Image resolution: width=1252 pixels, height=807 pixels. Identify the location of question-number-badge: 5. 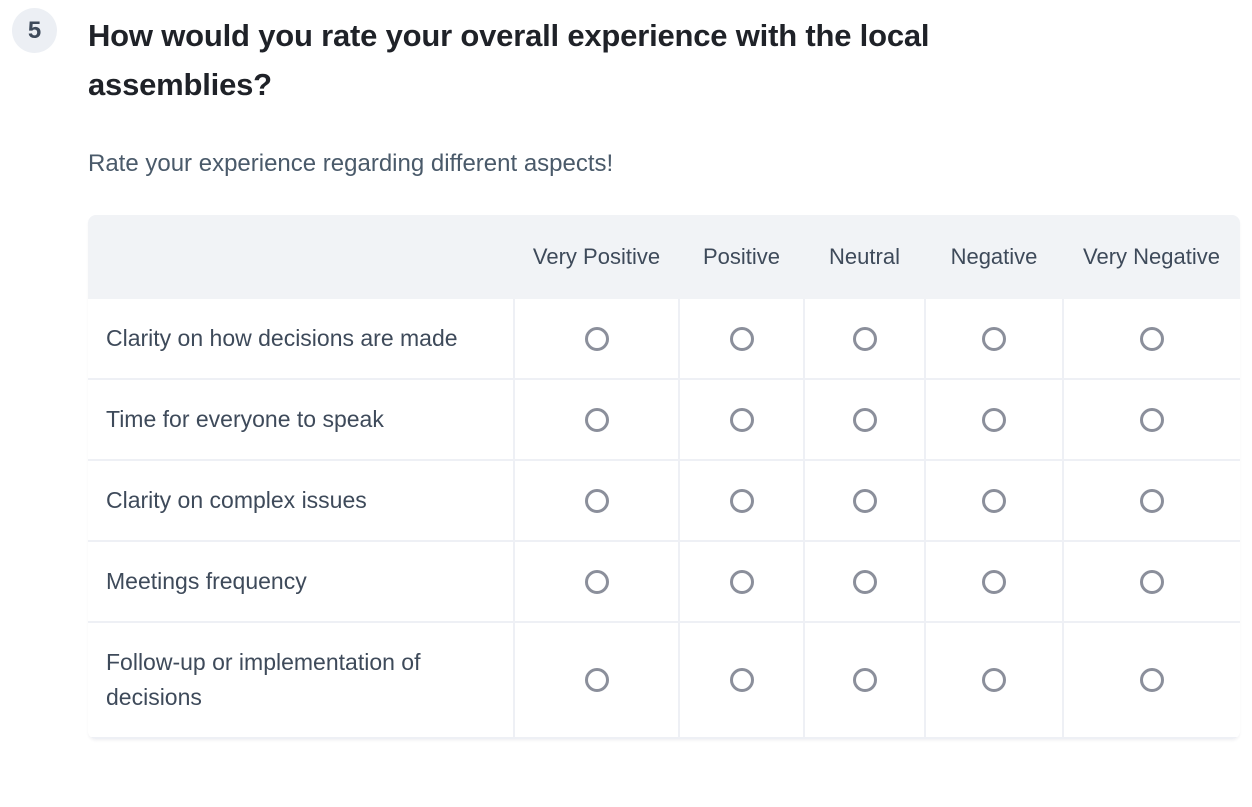
(34, 30).